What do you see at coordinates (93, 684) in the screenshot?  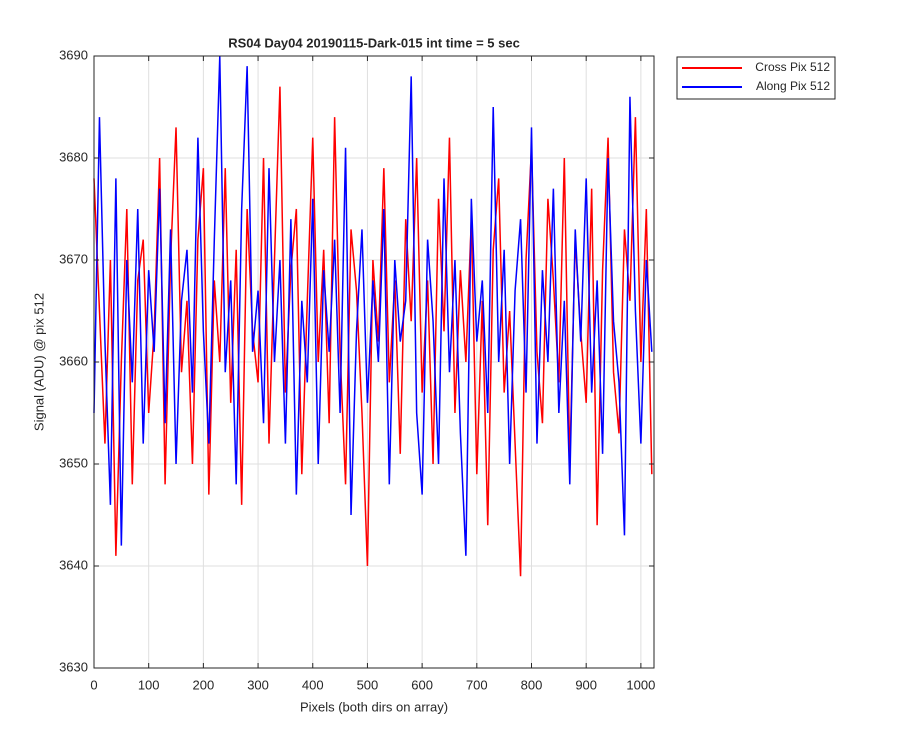 I see `x-tick-label: 0` at bounding box center [93, 684].